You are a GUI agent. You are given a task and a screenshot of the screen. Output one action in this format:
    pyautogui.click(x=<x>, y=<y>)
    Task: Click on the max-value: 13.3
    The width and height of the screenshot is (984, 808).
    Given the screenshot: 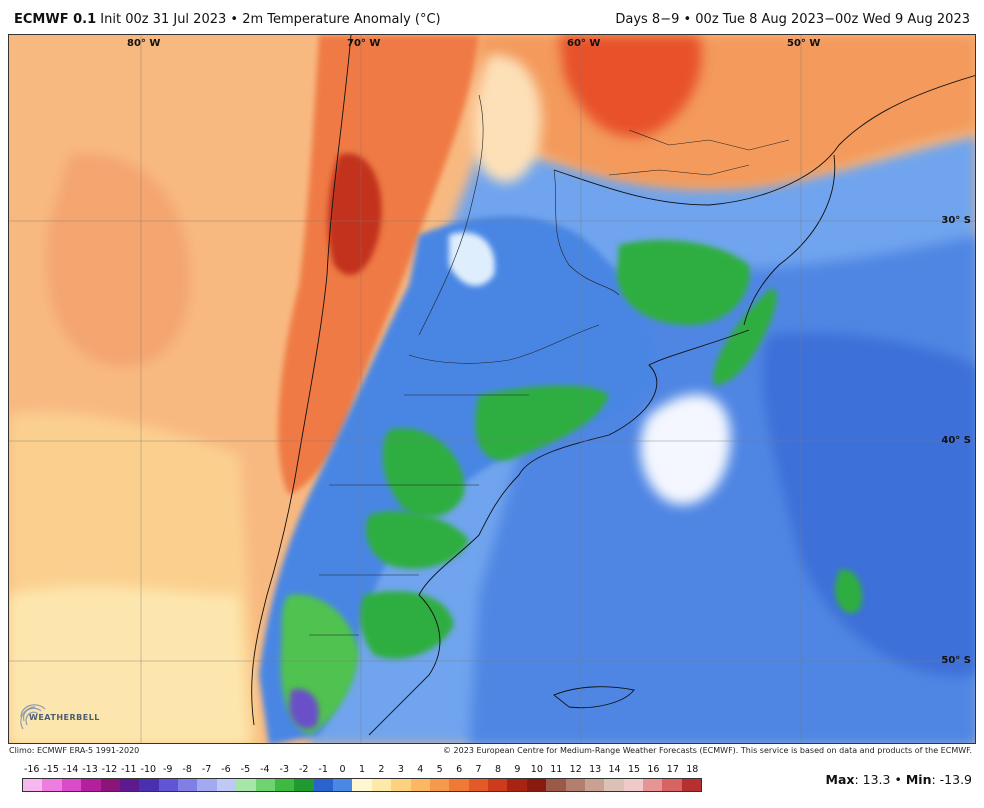 What is the action you would take?
    pyautogui.click(x=876, y=779)
    